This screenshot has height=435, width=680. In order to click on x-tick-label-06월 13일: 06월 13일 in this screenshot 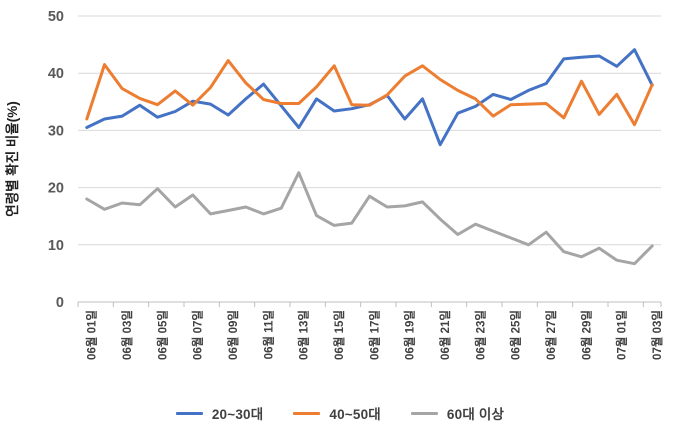, I will do `click(304, 335)`.